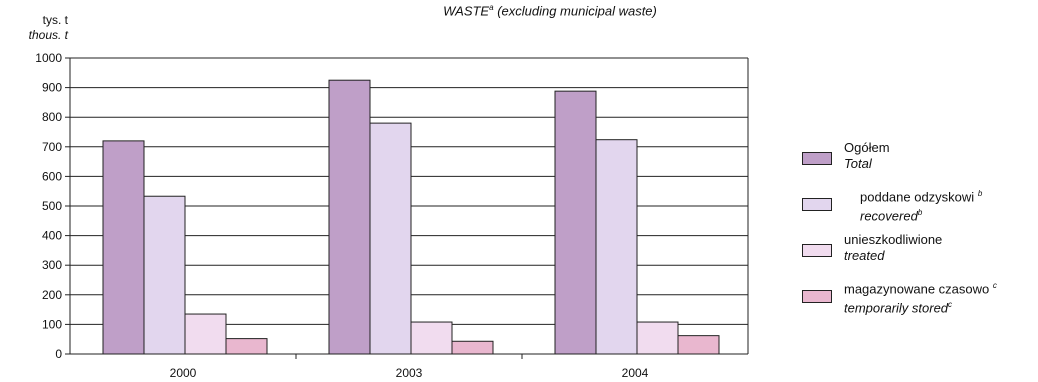 This screenshot has width=1038, height=382. What do you see at coordinates (896, 308) in the screenshot?
I see `legend-label-stored-en: temporarily stored` at bounding box center [896, 308].